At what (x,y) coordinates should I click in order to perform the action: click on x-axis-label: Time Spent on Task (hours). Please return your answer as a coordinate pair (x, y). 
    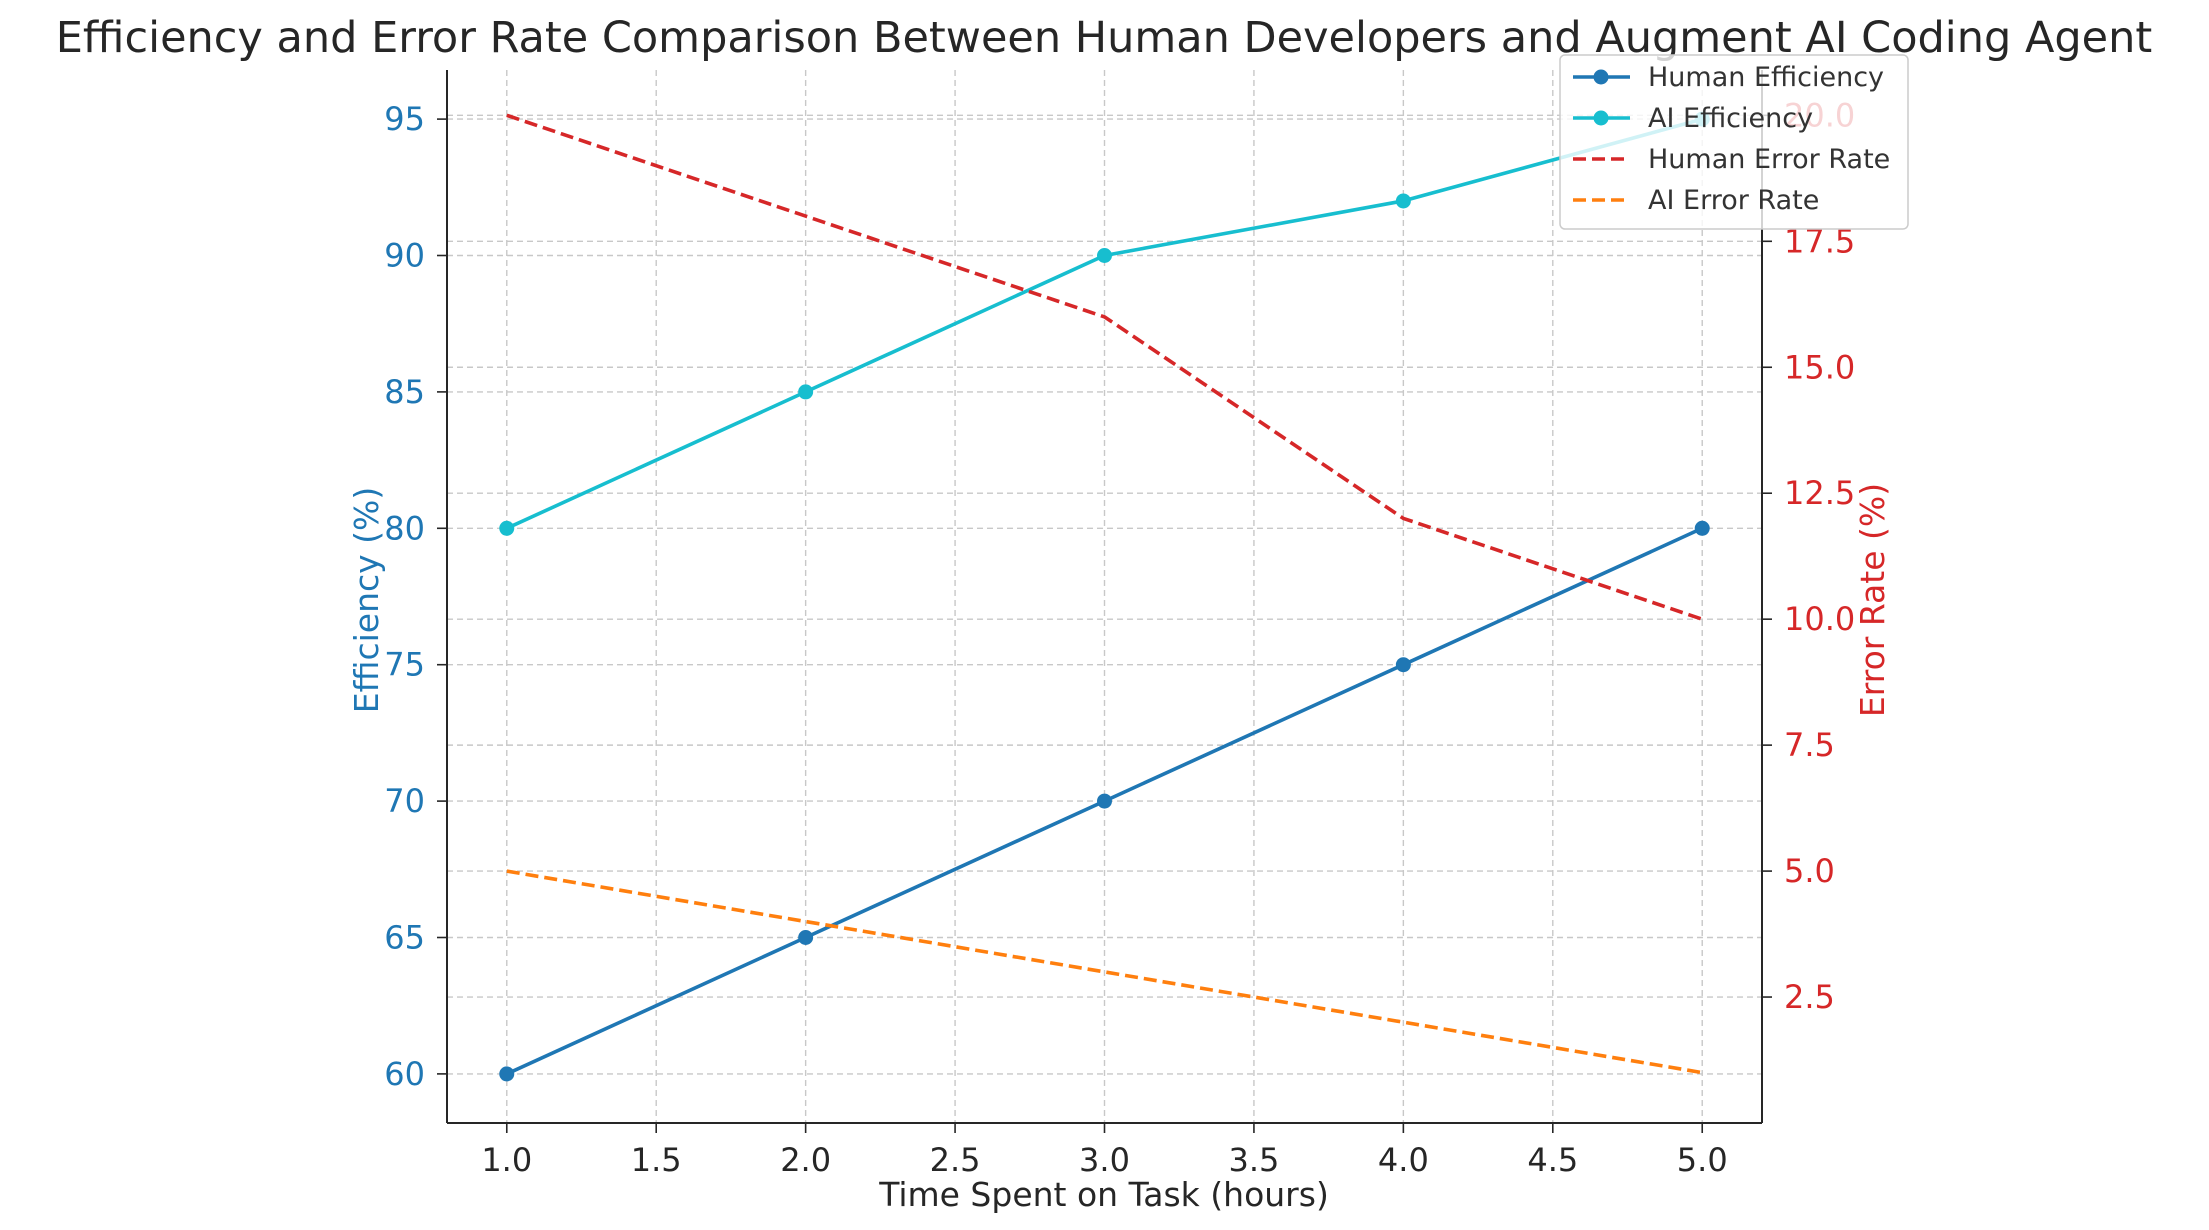
    Looking at the image, I should click on (1103, 1194).